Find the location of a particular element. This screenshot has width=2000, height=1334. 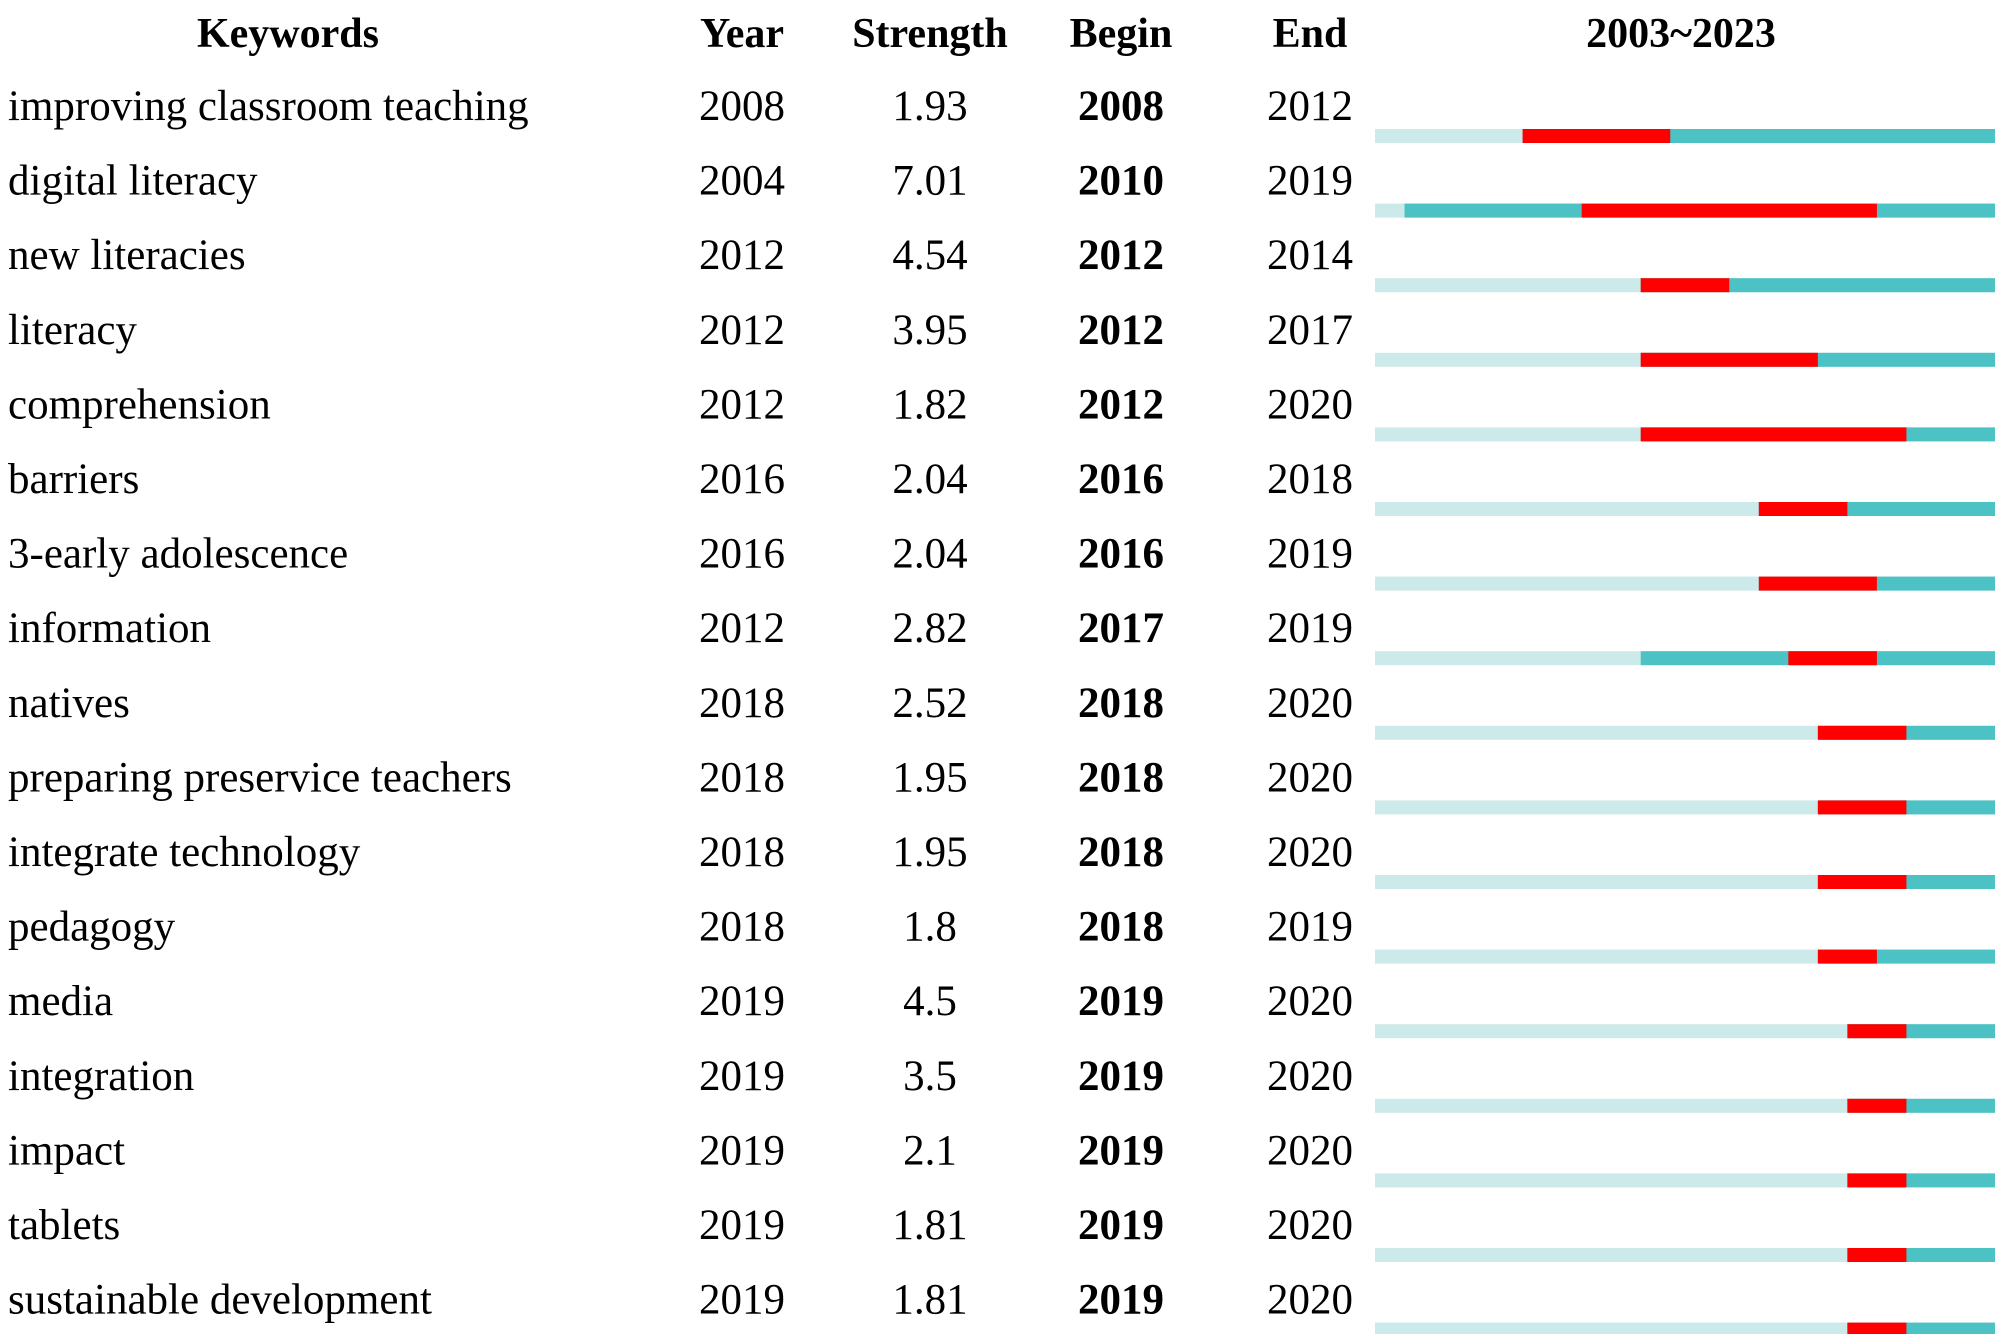

header-end: End is located at coordinates (1310, 34).